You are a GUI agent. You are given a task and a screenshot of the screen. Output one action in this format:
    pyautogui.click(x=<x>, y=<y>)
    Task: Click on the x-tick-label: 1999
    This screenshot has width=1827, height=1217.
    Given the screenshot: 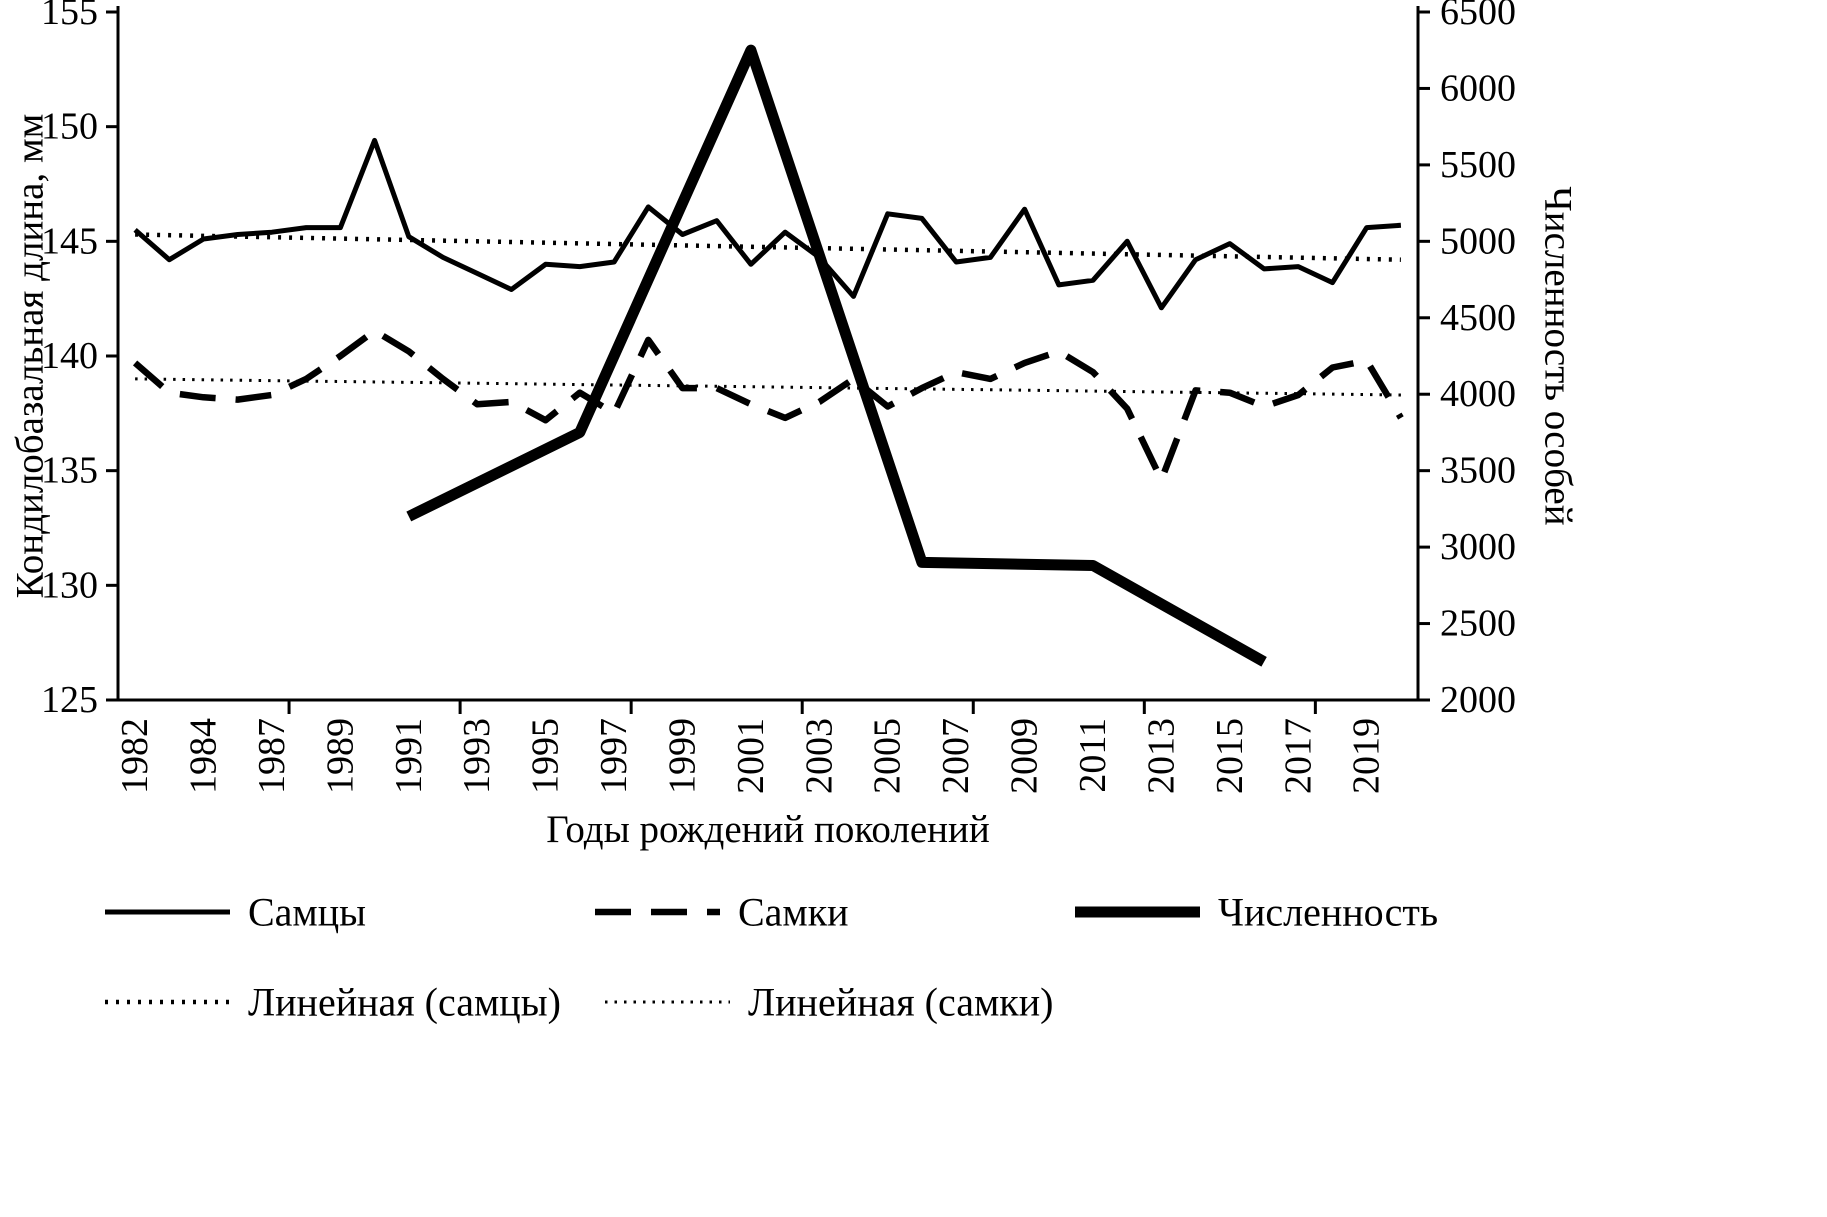 What is the action you would take?
    pyautogui.click(x=682, y=756)
    